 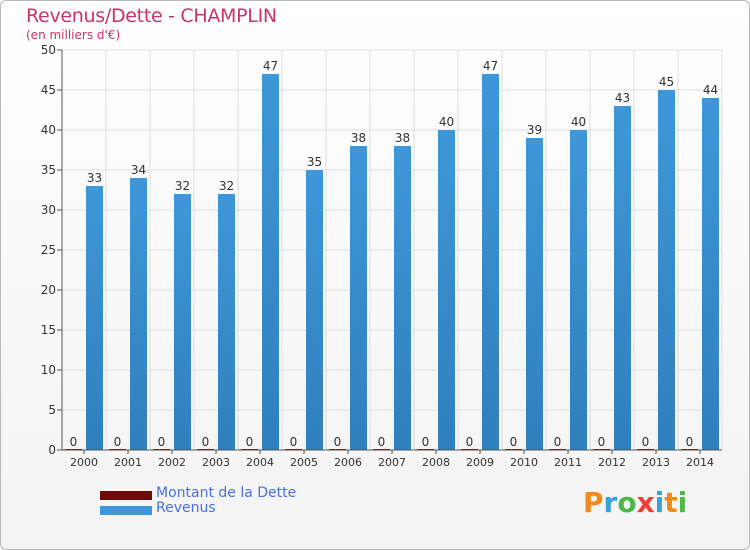 What do you see at coordinates (338, 442) in the screenshot?
I see `data-label-dette-2006: 0` at bounding box center [338, 442].